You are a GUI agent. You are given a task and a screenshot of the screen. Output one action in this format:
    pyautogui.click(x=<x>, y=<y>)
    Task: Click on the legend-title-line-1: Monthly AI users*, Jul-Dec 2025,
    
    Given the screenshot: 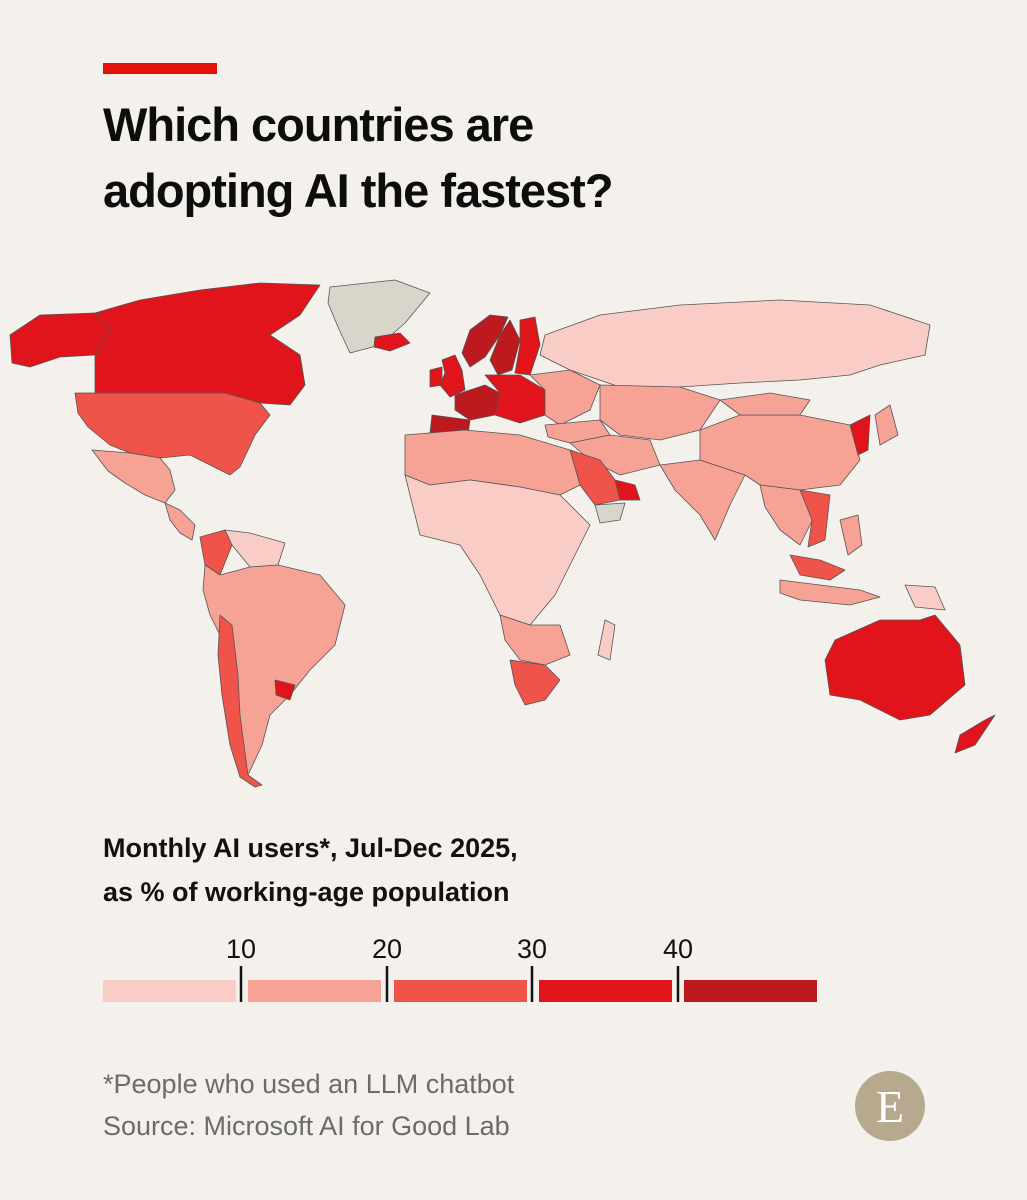 What is the action you would take?
    pyautogui.click(x=310, y=848)
    